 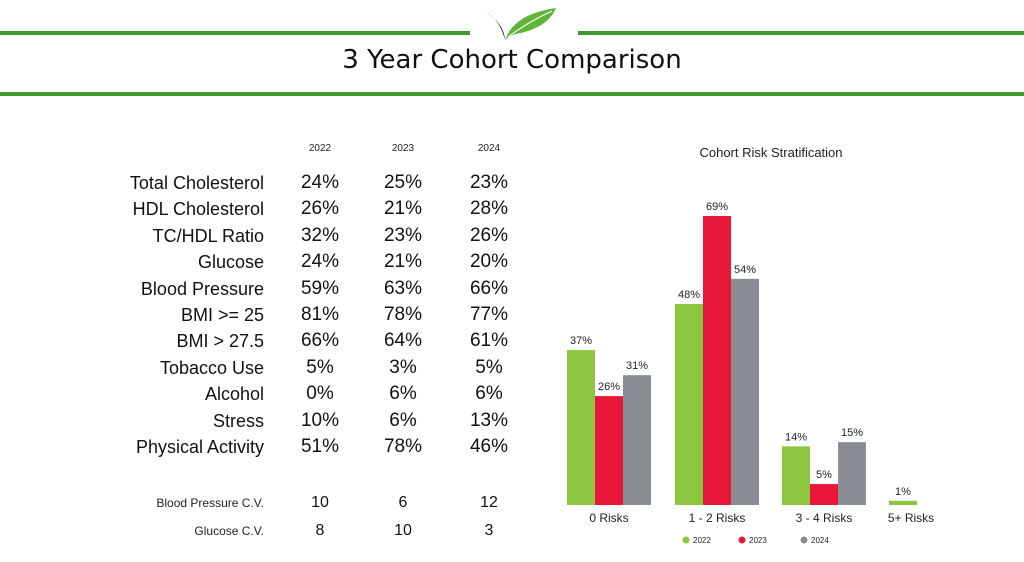 I want to click on metric-label: Stress, so click(x=238, y=420).